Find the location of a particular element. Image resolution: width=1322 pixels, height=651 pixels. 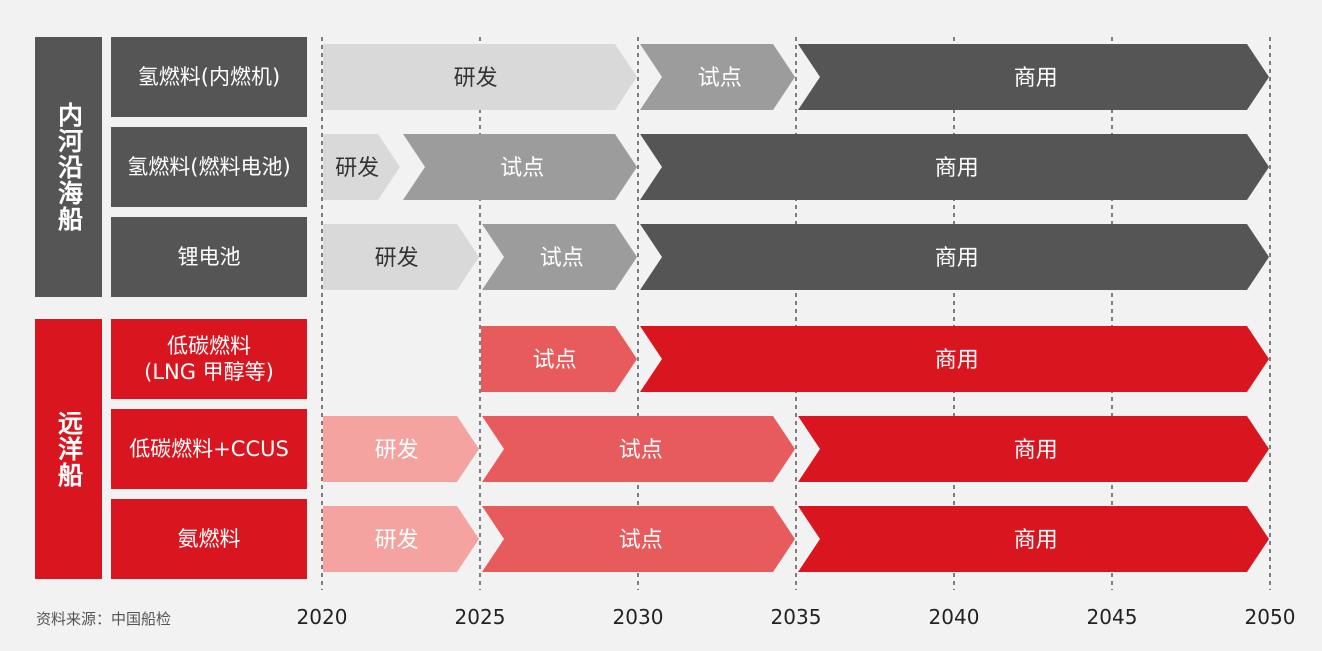

row-label: 锂电池 is located at coordinates (209, 257).